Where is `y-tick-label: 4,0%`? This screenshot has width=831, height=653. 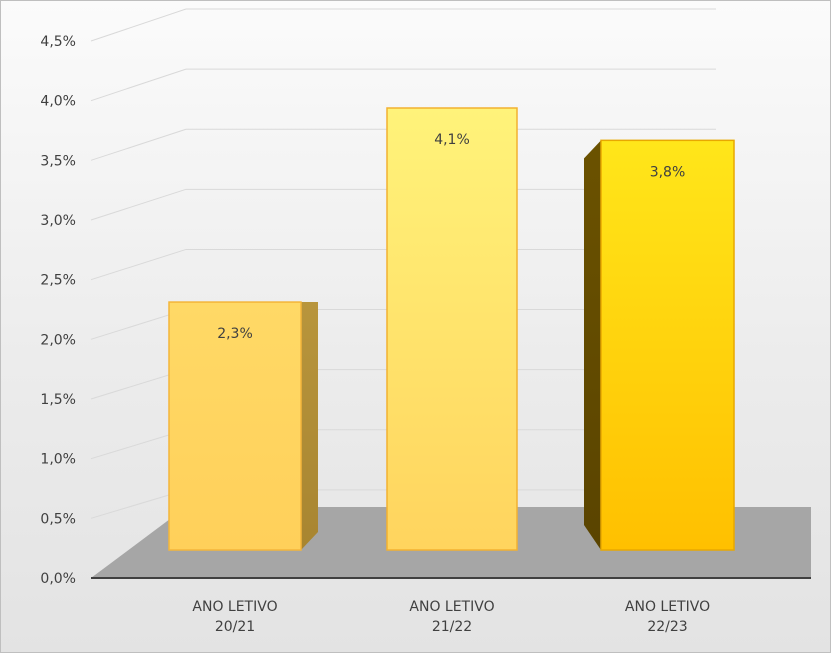 y-tick-label: 4,0% is located at coordinates (58, 102).